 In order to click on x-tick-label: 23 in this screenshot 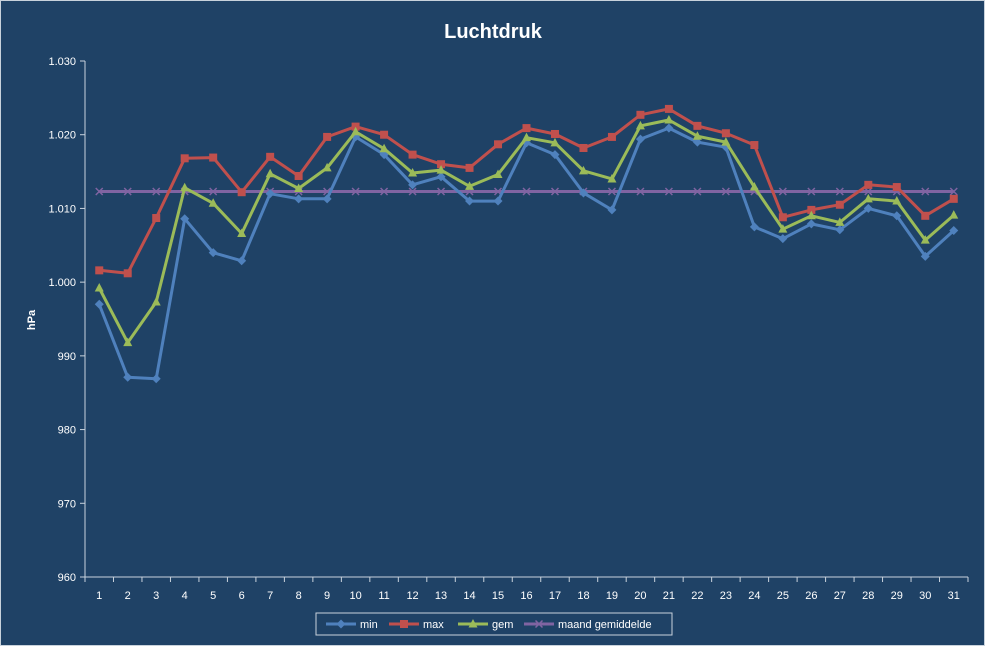, I will do `click(726, 596)`.